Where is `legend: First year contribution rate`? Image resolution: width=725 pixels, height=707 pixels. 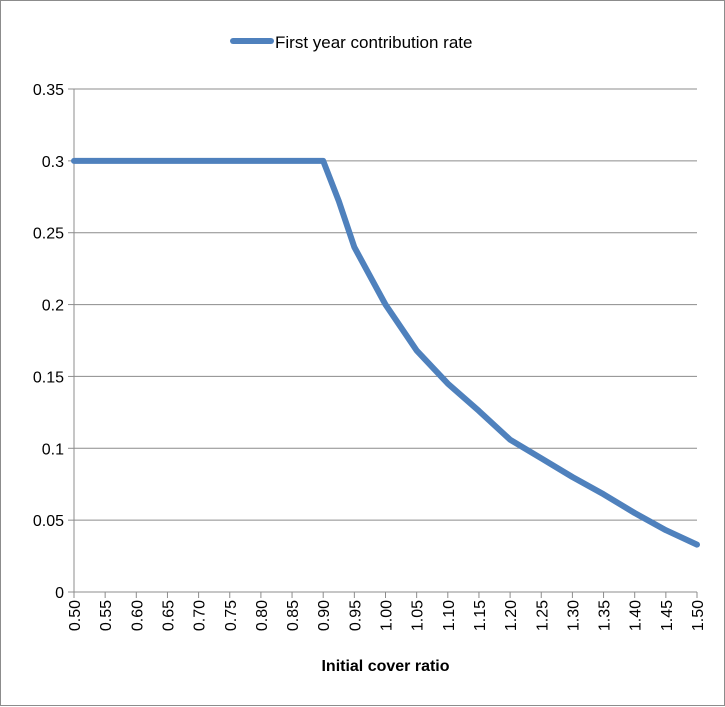 legend: First year contribution rate is located at coordinates (351, 42).